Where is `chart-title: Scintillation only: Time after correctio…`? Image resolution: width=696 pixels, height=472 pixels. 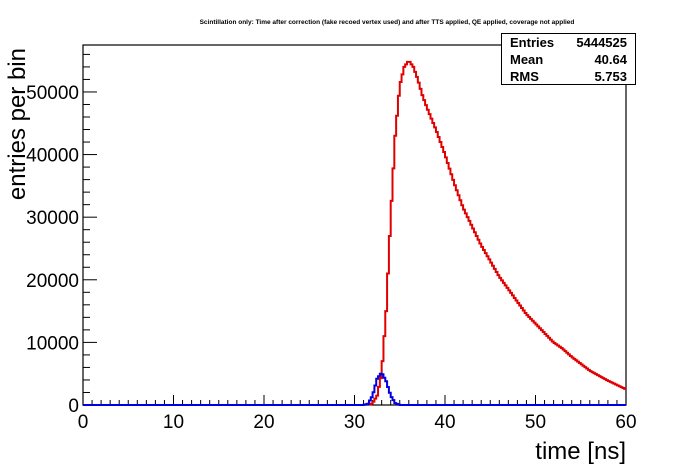
chart-title: Scintillation only: Time after correctio… is located at coordinates (387, 22).